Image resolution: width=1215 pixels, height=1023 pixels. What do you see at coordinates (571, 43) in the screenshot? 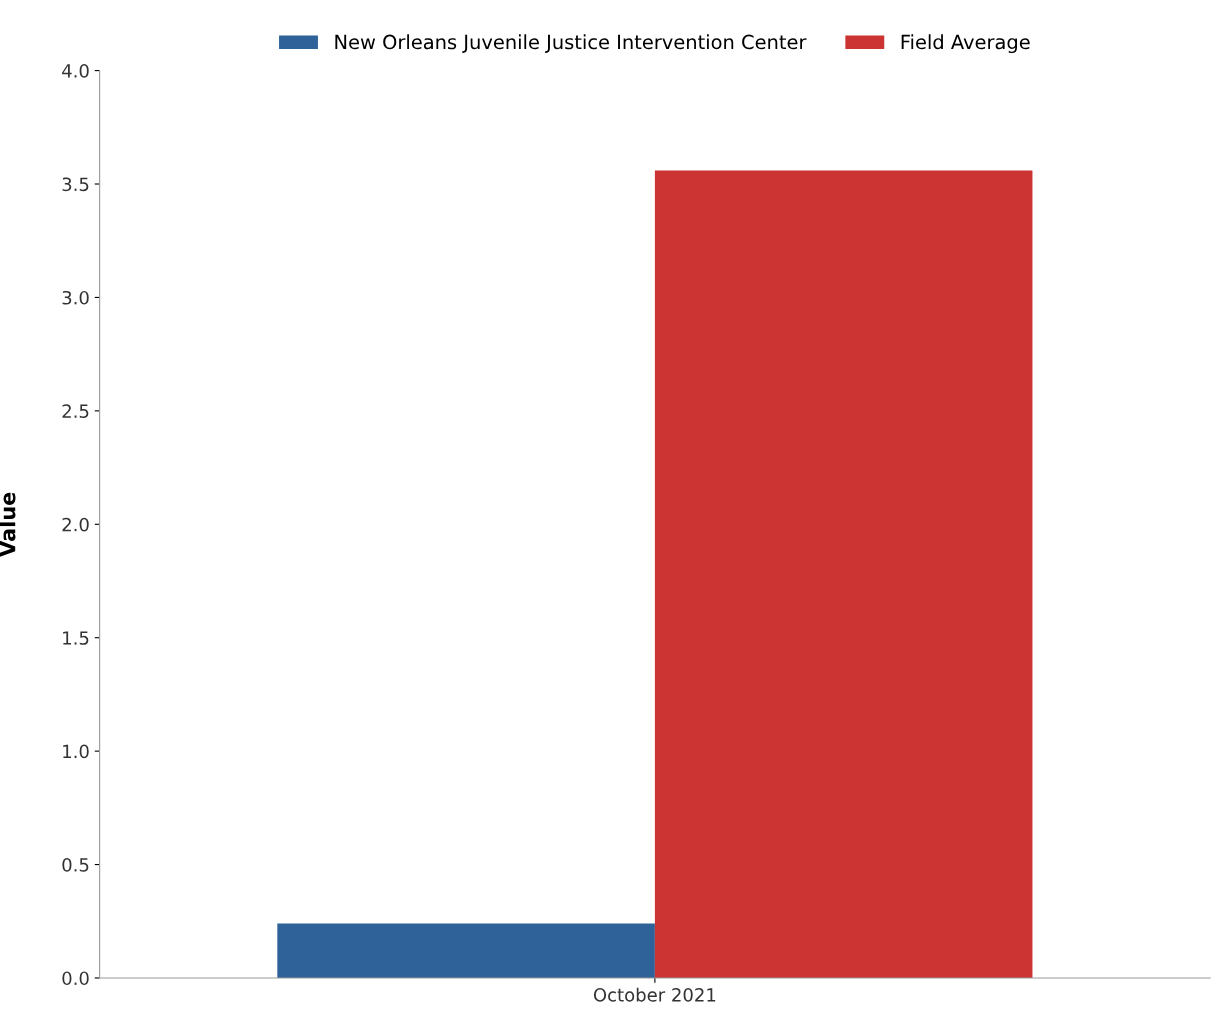
I see `legend-label: New Orleans Juvenile Justice Intervention Center` at bounding box center [571, 43].